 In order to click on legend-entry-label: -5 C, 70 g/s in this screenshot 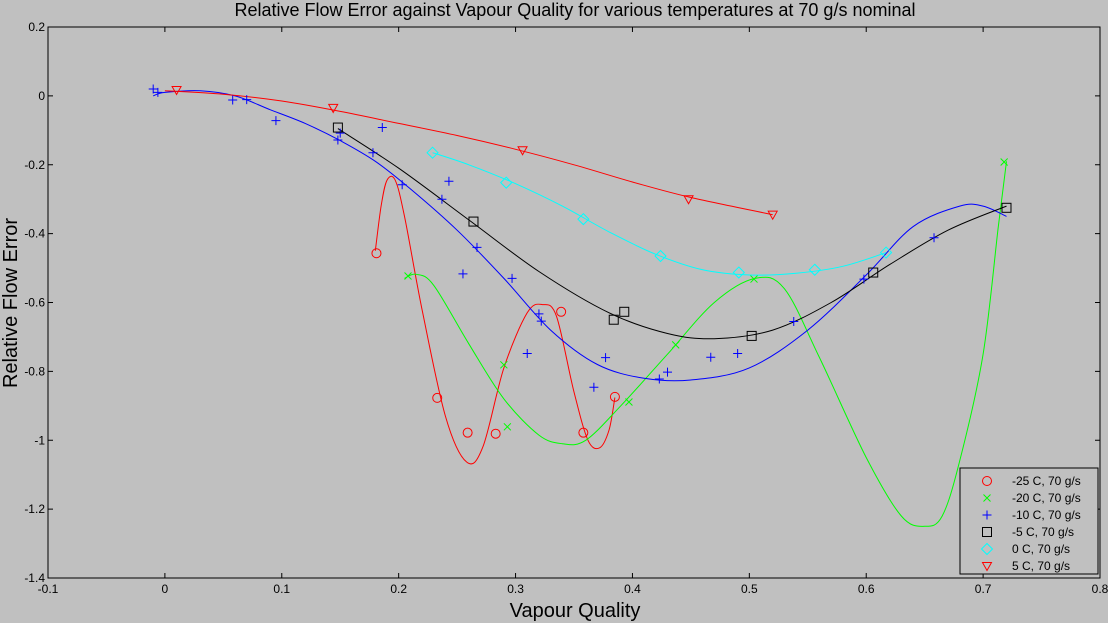, I will do `click(1043, 532)`.